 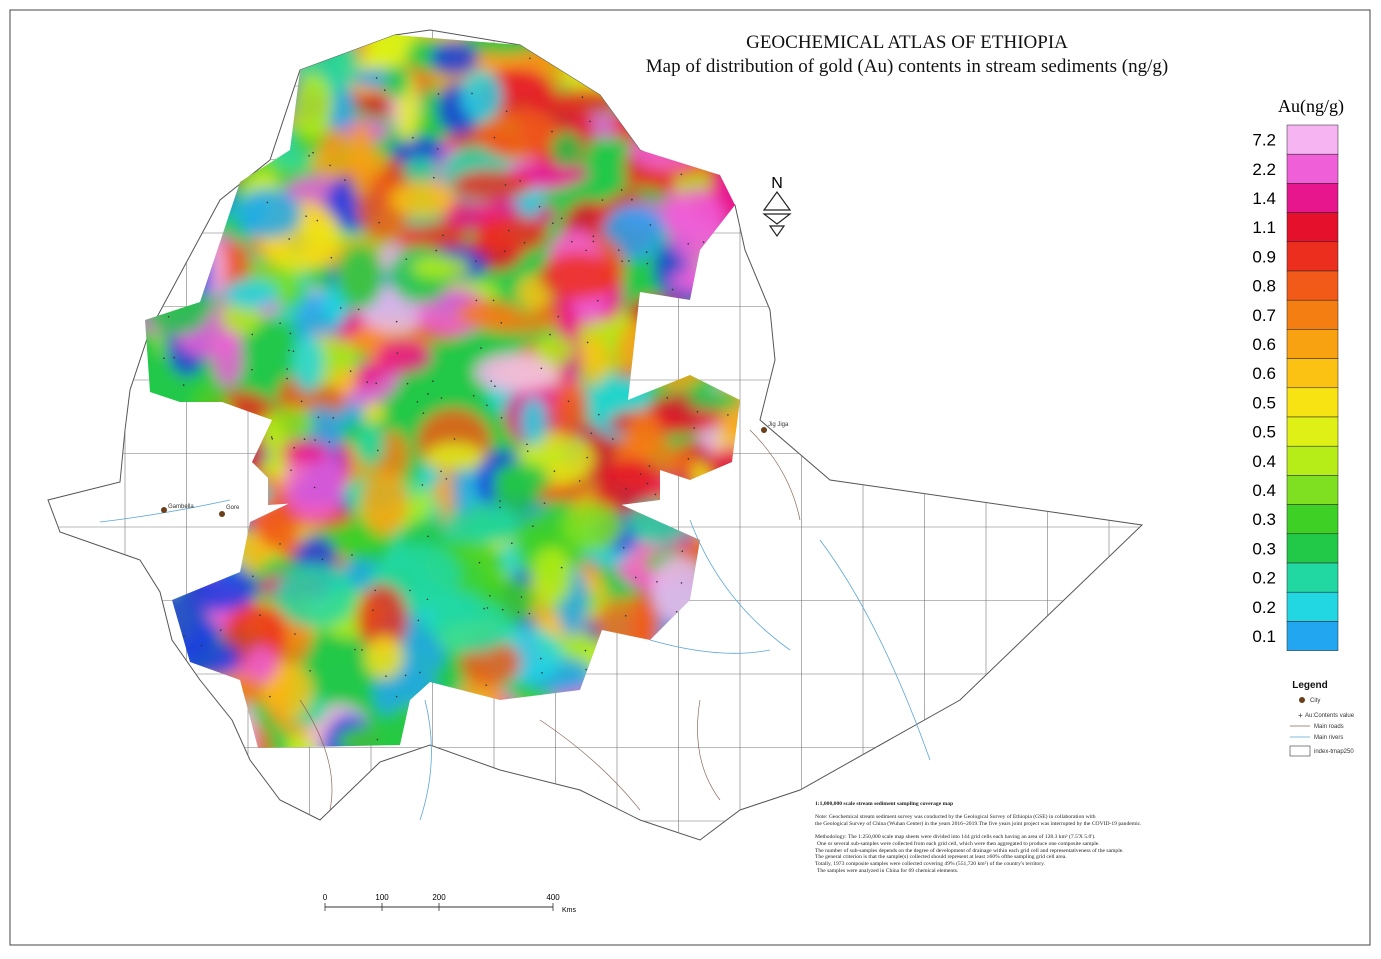 I want to click on legend-item: Au:Contents value, so click(x=1330, y=716).